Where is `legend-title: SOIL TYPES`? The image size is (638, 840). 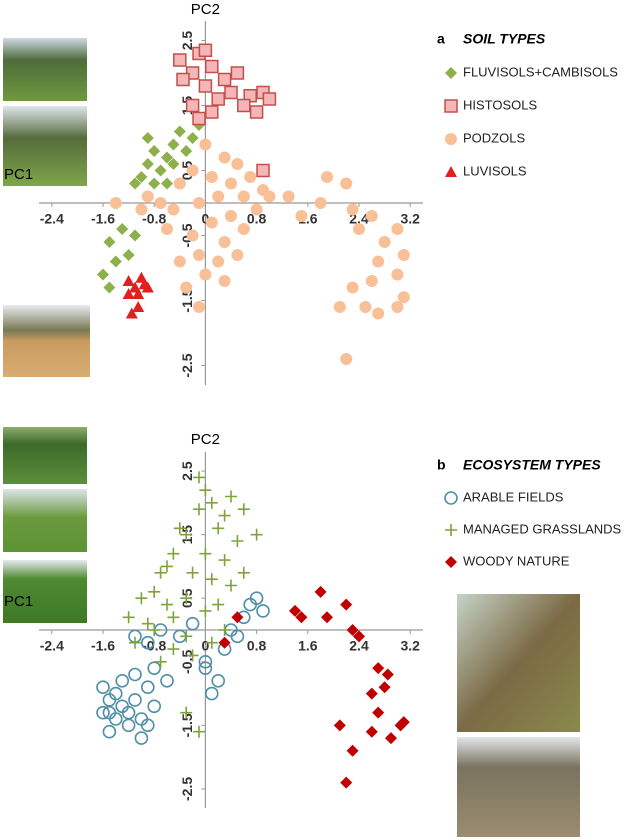
legend-title: SOIL TYPES is located at coordinates (504, 39).